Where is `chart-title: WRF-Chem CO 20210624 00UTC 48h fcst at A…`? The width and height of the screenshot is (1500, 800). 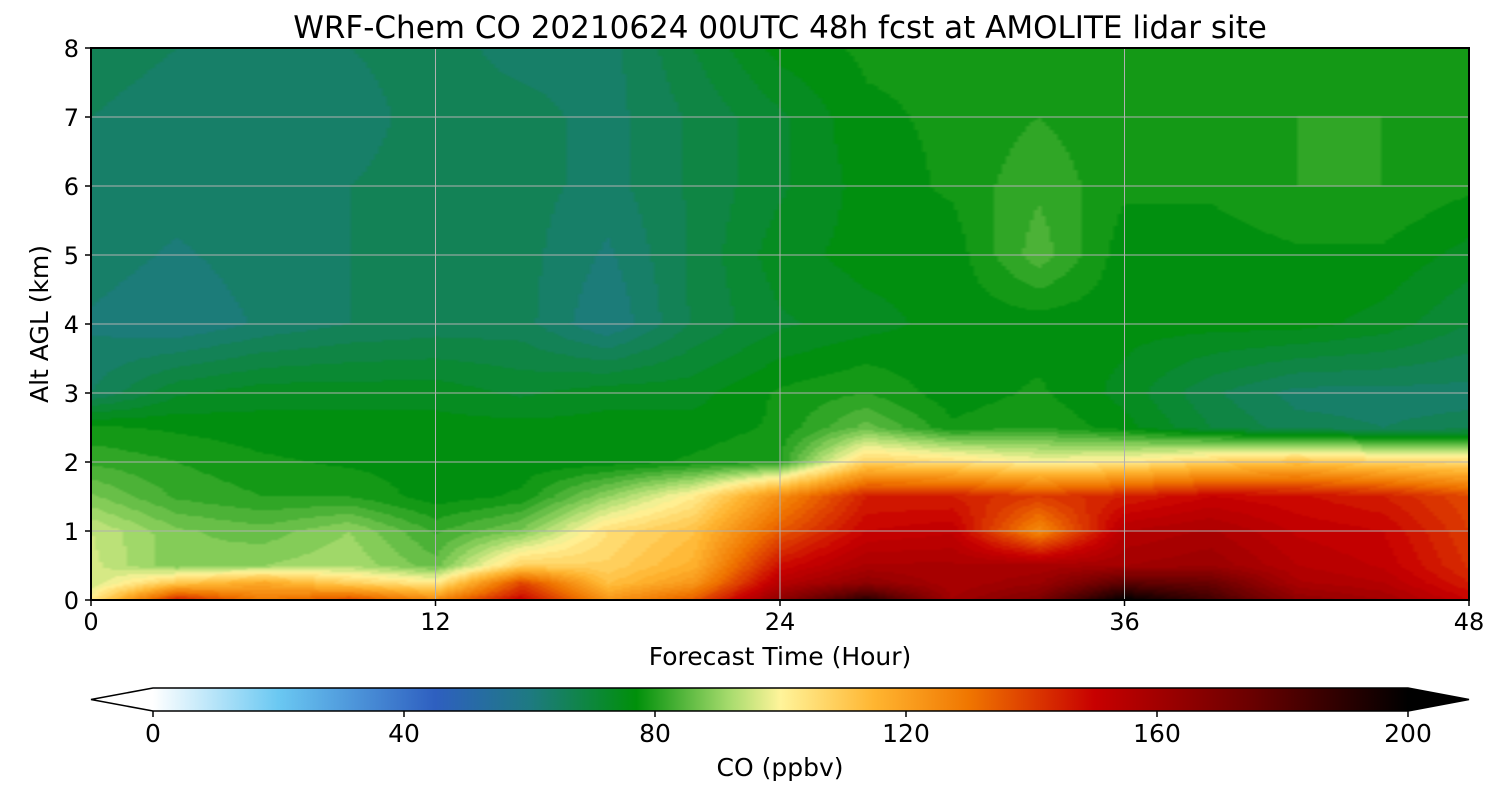 chart-title: WRF-Chem CO 20210624 00UTC 48h fcst at A… is located at coordinates (780, 28).